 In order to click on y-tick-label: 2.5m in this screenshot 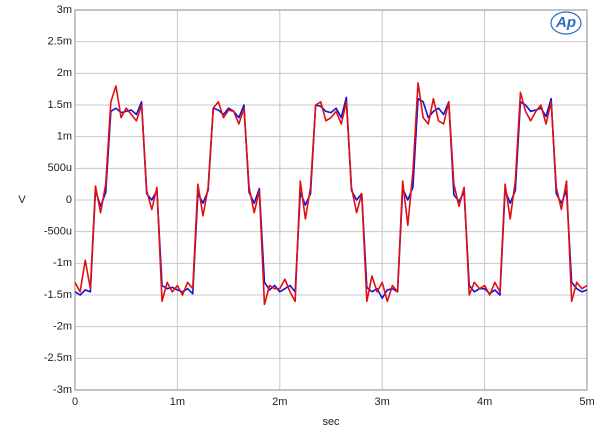, I will do `click(60, 42)`.